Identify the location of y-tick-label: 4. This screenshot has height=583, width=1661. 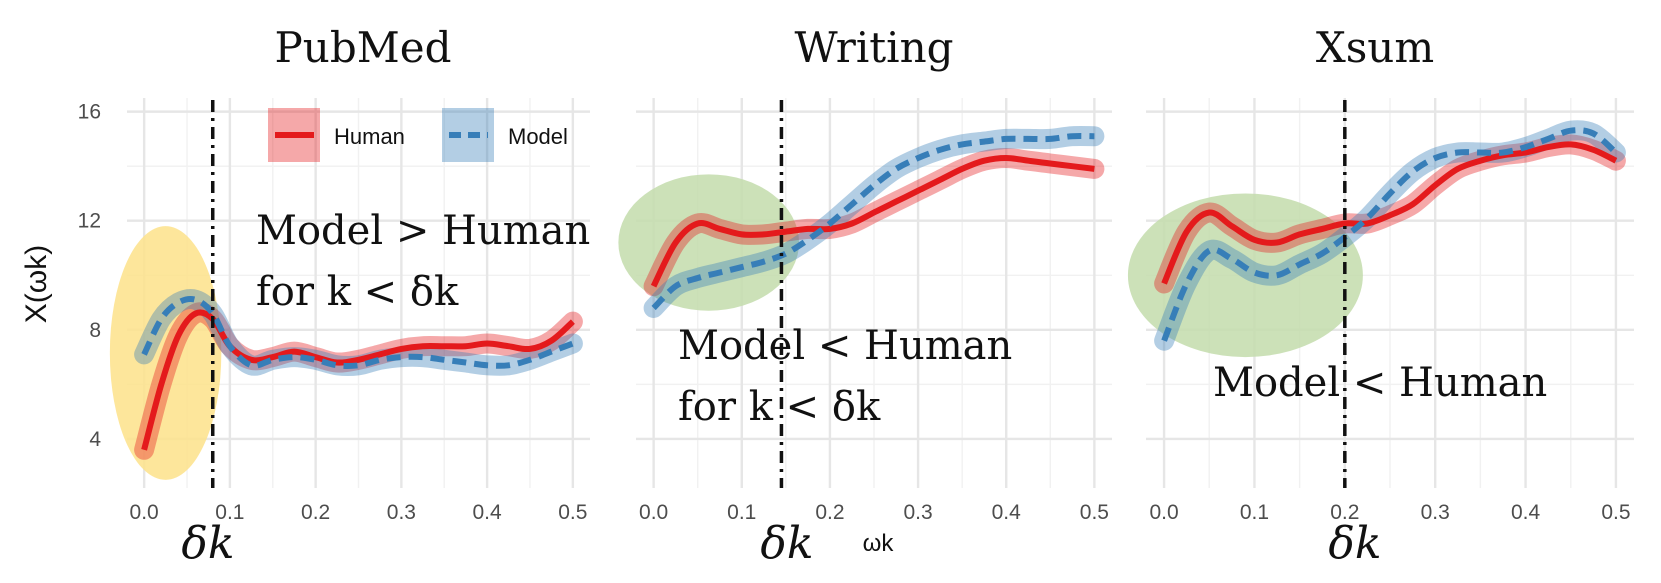
(95, 439).